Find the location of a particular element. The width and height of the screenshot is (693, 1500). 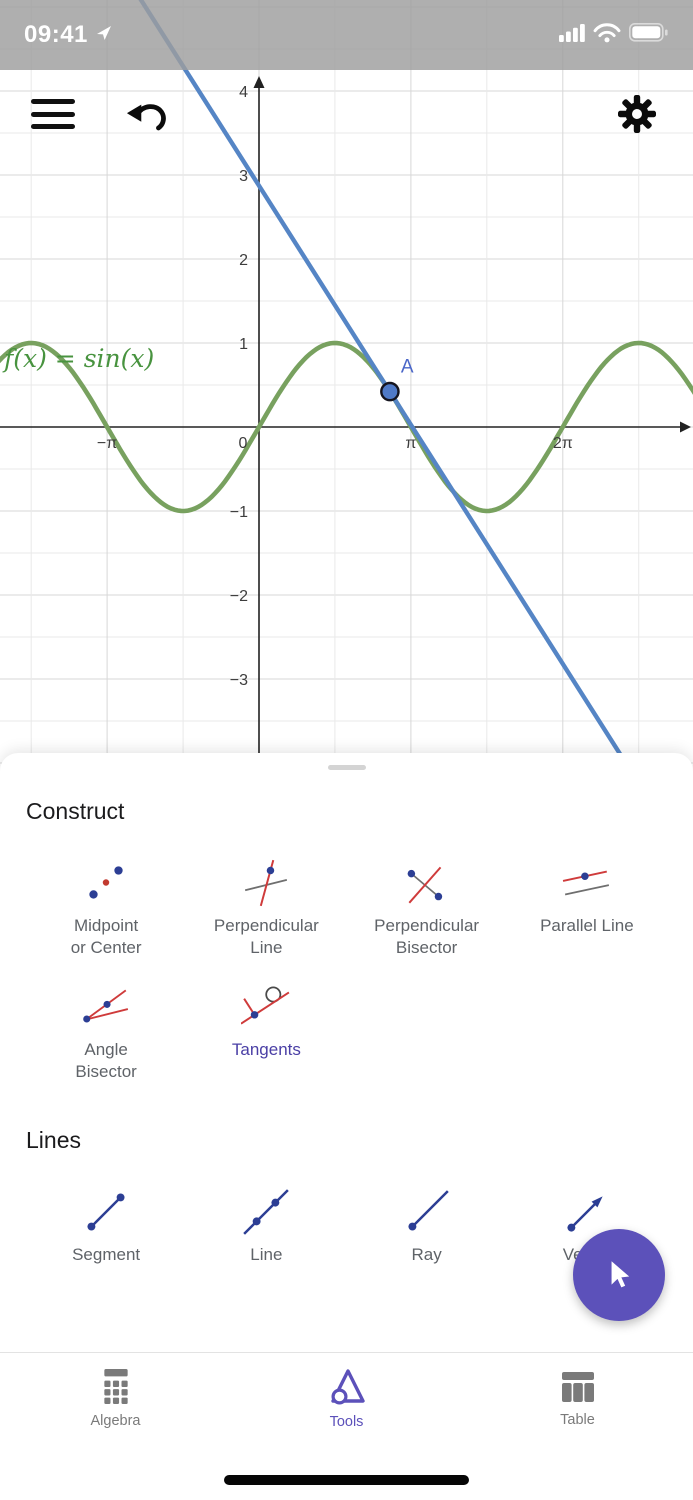

midpoint-or-center-icon is located at coordinates (106, 883).